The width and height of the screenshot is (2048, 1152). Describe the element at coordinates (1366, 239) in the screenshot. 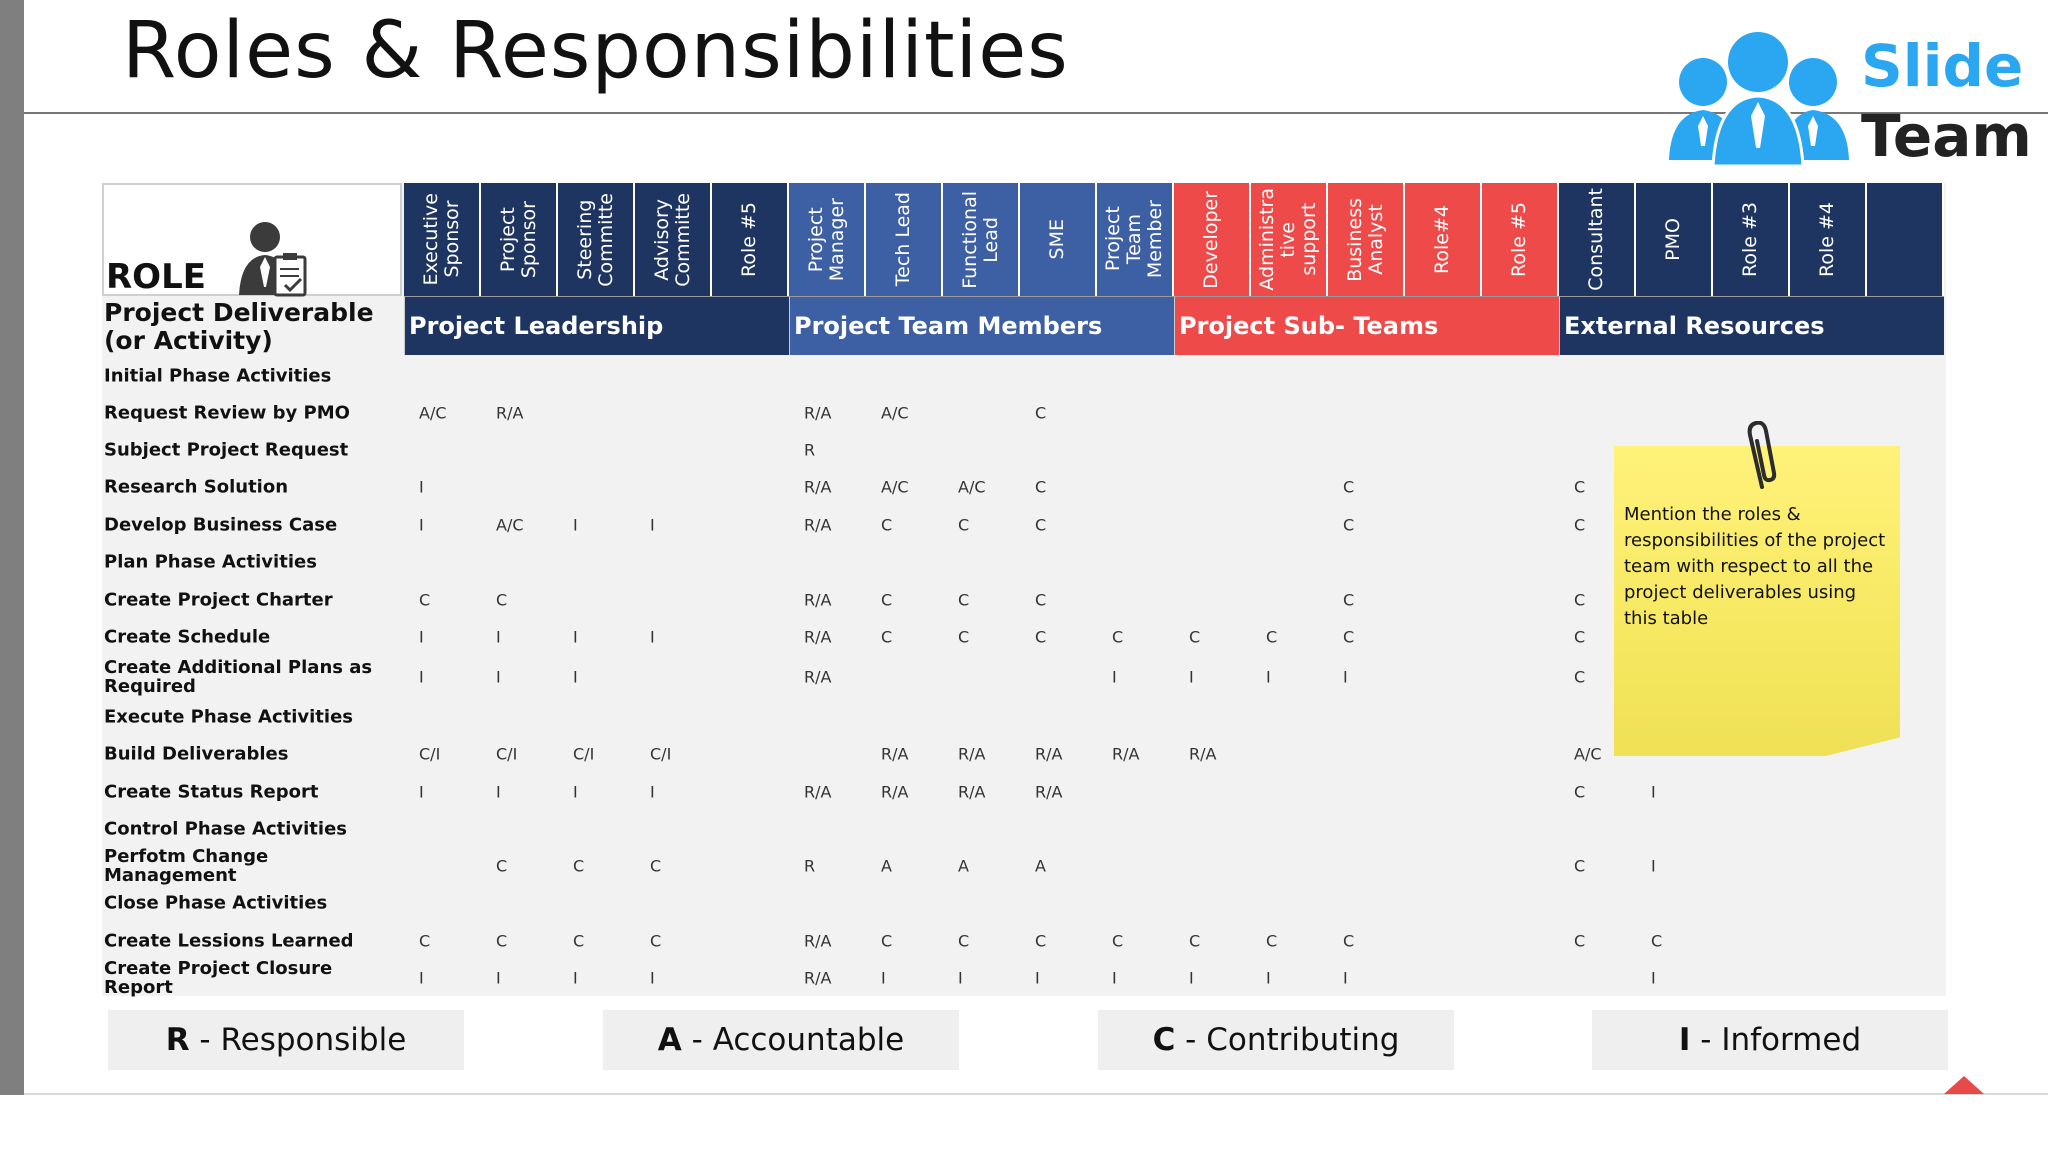

I see `column-header-business-analyst: Business Analyst` at that location.